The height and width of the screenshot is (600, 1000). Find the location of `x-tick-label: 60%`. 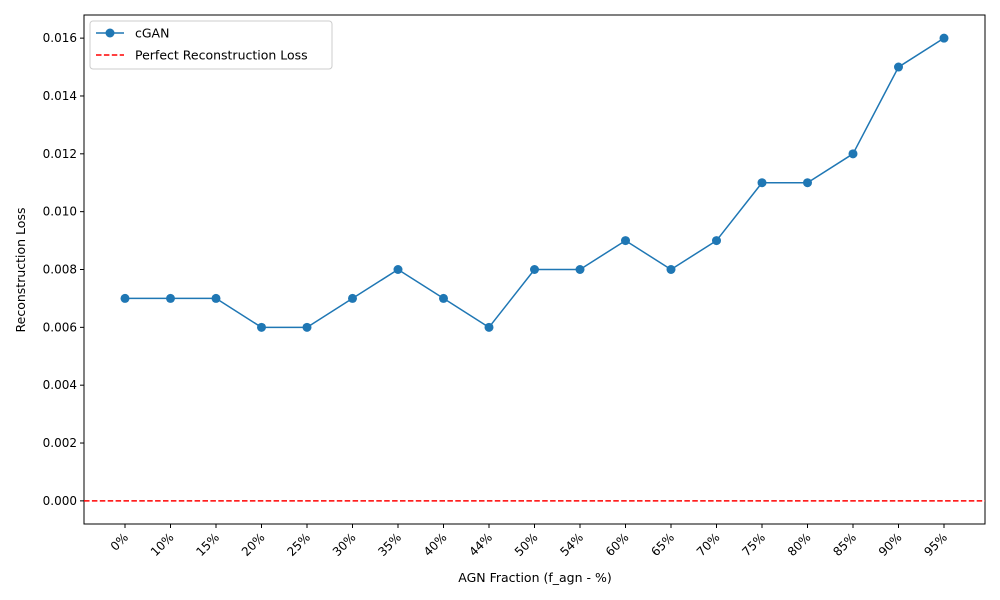

x-tick-label: 60% is located at coordinates (617, 544).